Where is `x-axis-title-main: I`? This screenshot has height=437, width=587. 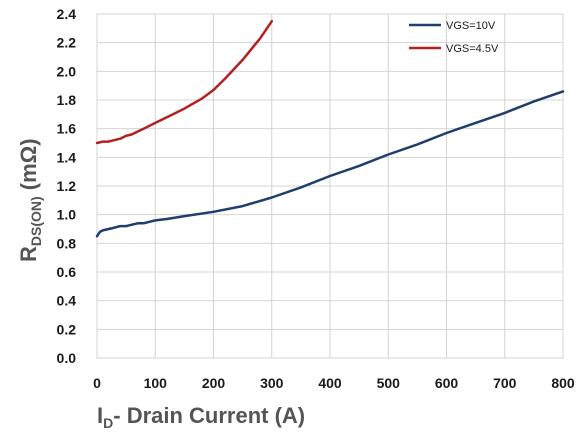
x-axis-title-main: I is located at coordinates (100, 415).